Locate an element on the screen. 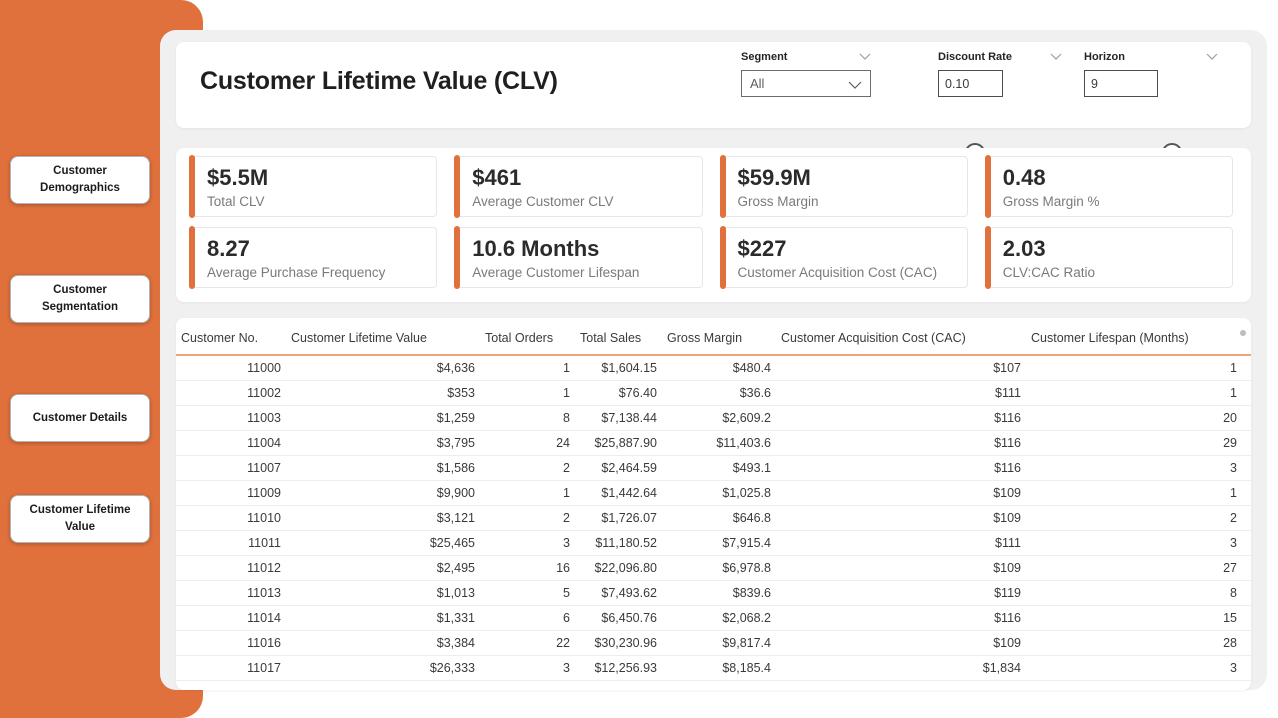 The width and height of the screenshot is (1278, 718). table-cell: 27 is located at coordinates (1138, 568).